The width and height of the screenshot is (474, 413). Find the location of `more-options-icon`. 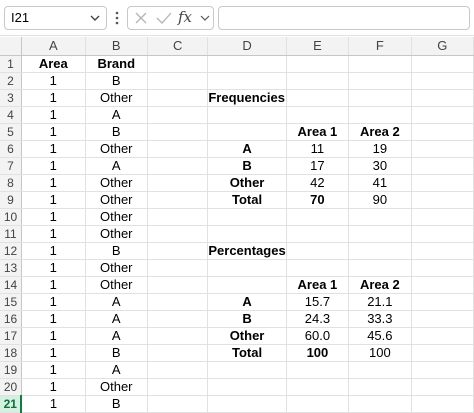

more-options-icon is located at coordinates (117, 18).